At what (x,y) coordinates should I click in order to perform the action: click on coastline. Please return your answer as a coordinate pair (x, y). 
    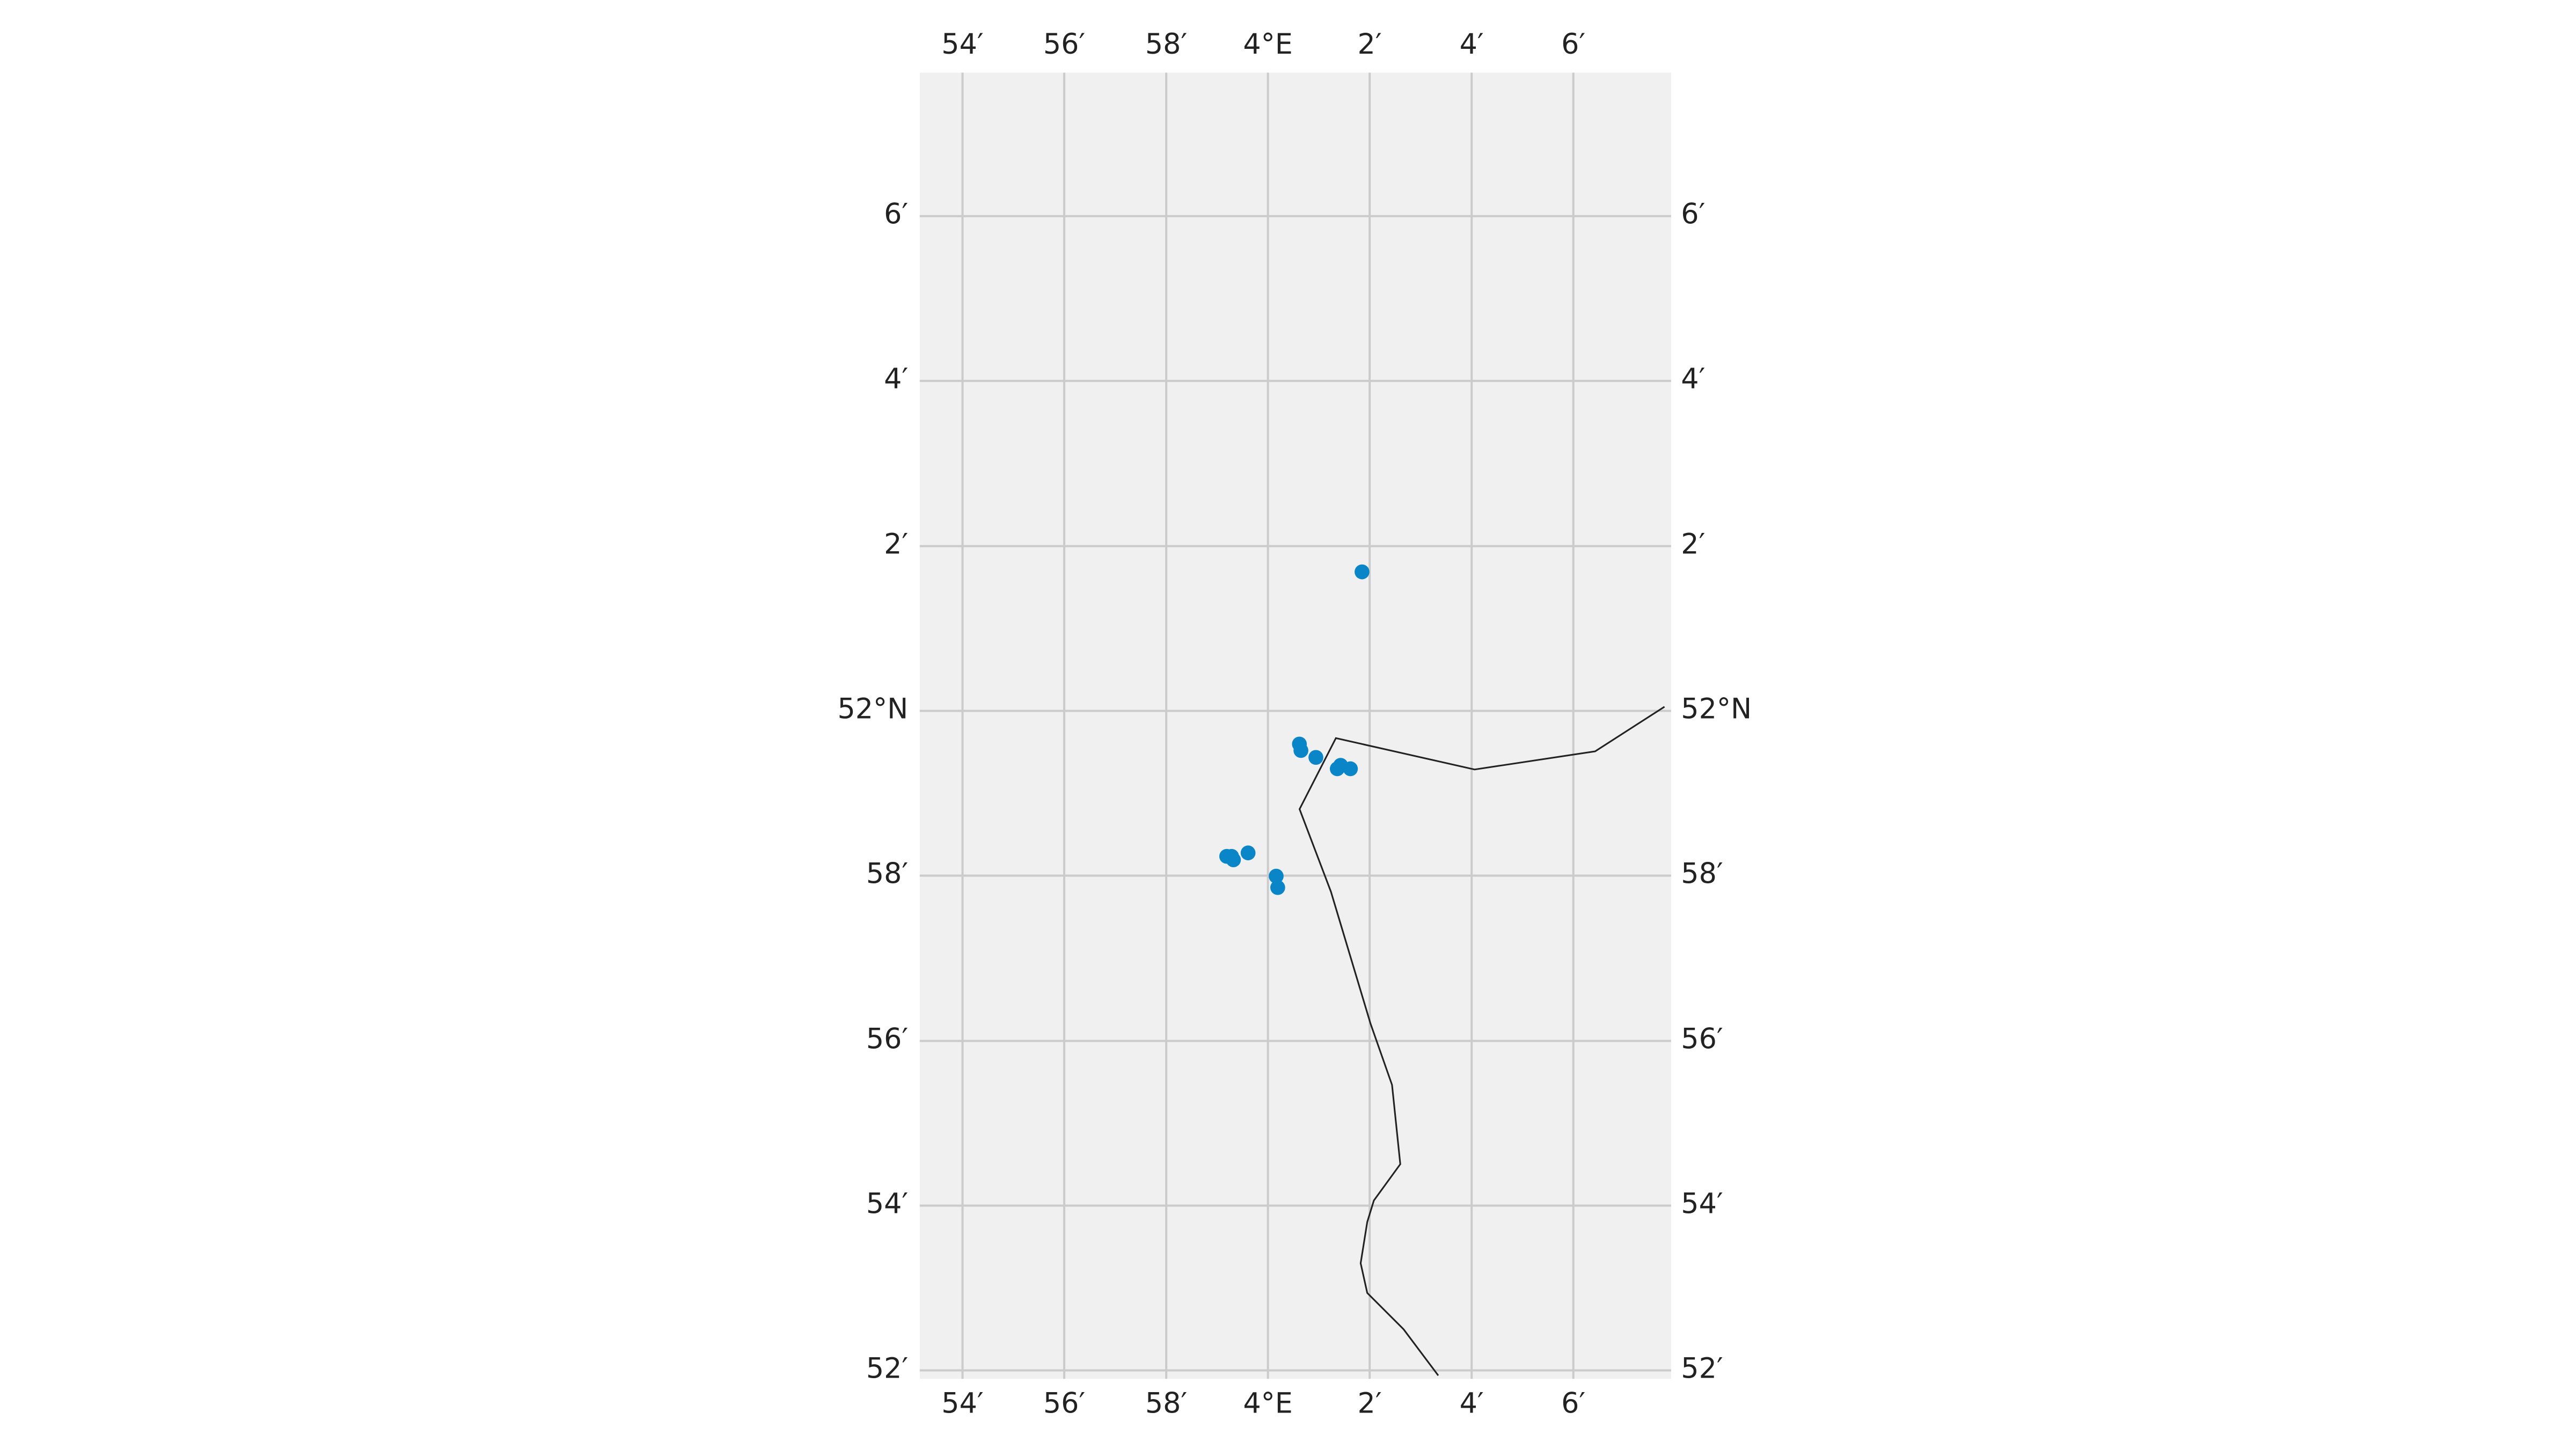
    Looking at the image, I should click on (1481, 1041).